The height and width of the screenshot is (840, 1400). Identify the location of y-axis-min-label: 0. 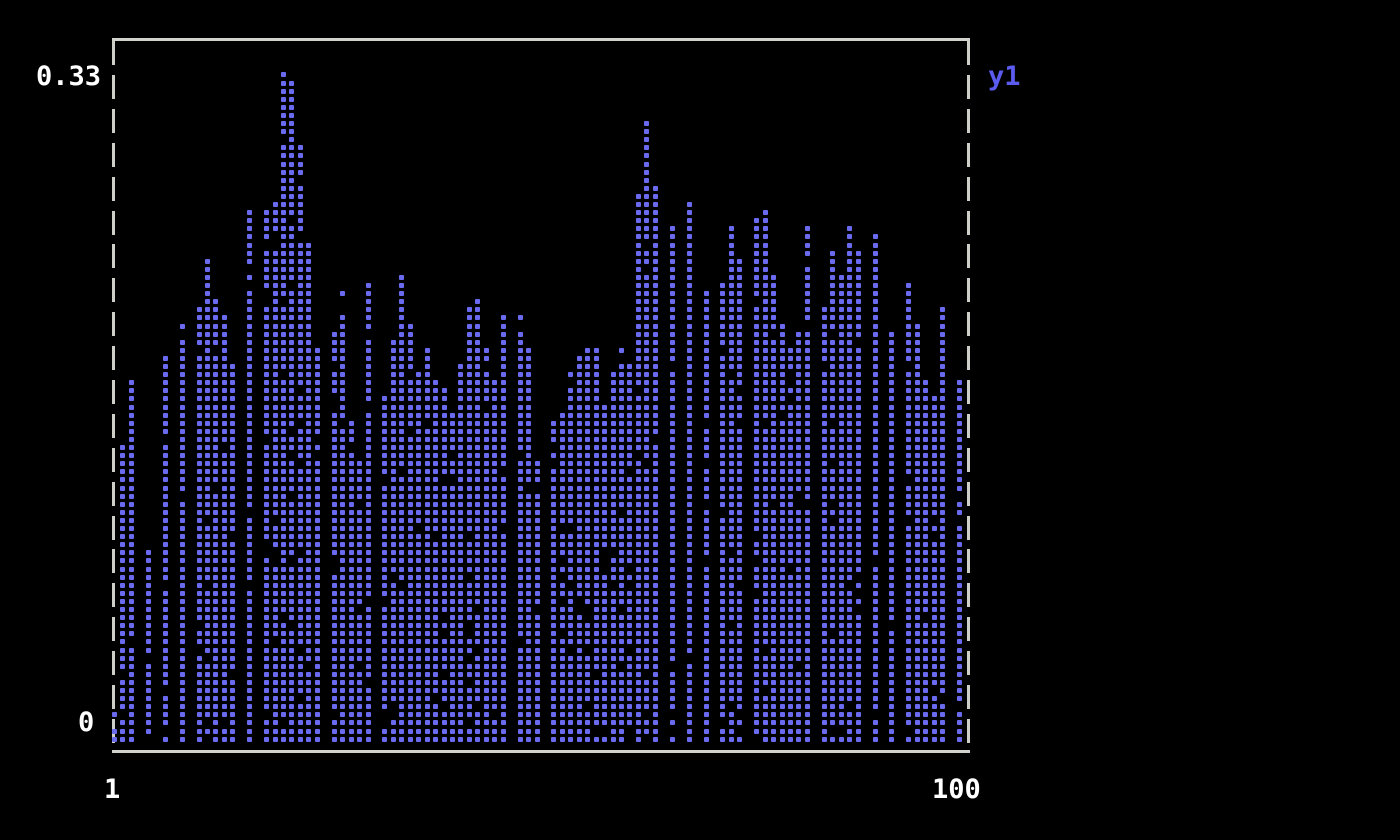
(86, 722).